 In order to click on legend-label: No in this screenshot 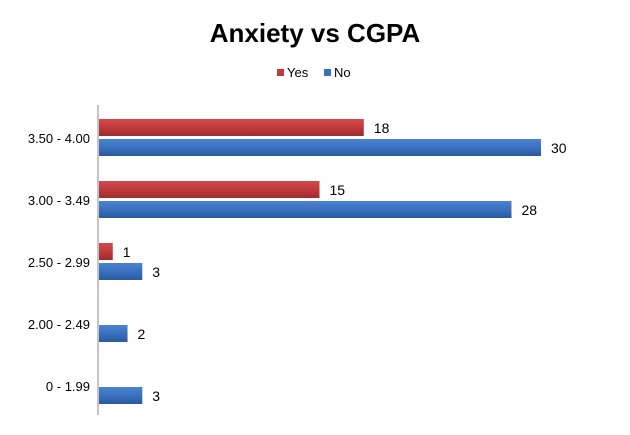, I will do `click(342, 72)`.